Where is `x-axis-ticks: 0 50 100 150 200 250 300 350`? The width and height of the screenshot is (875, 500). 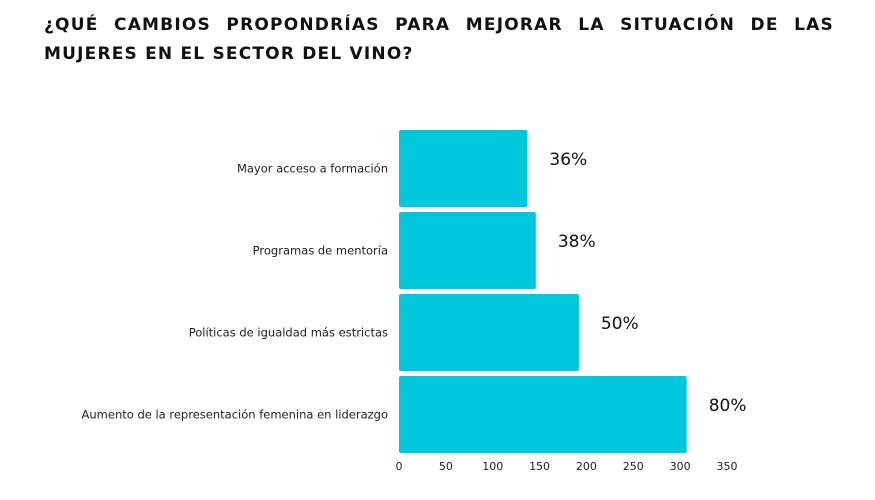
x-axis-ticks: 0 50 100 150 200 250 300 350 is located at coordinates (567, 466).